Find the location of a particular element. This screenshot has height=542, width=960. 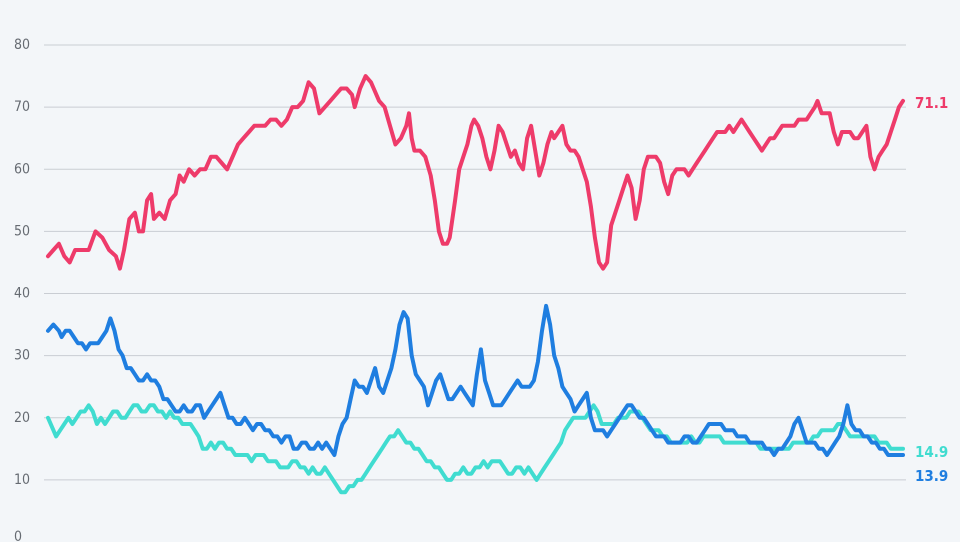

y-tick-label-20: 20 is located at coordinates (22, 418).